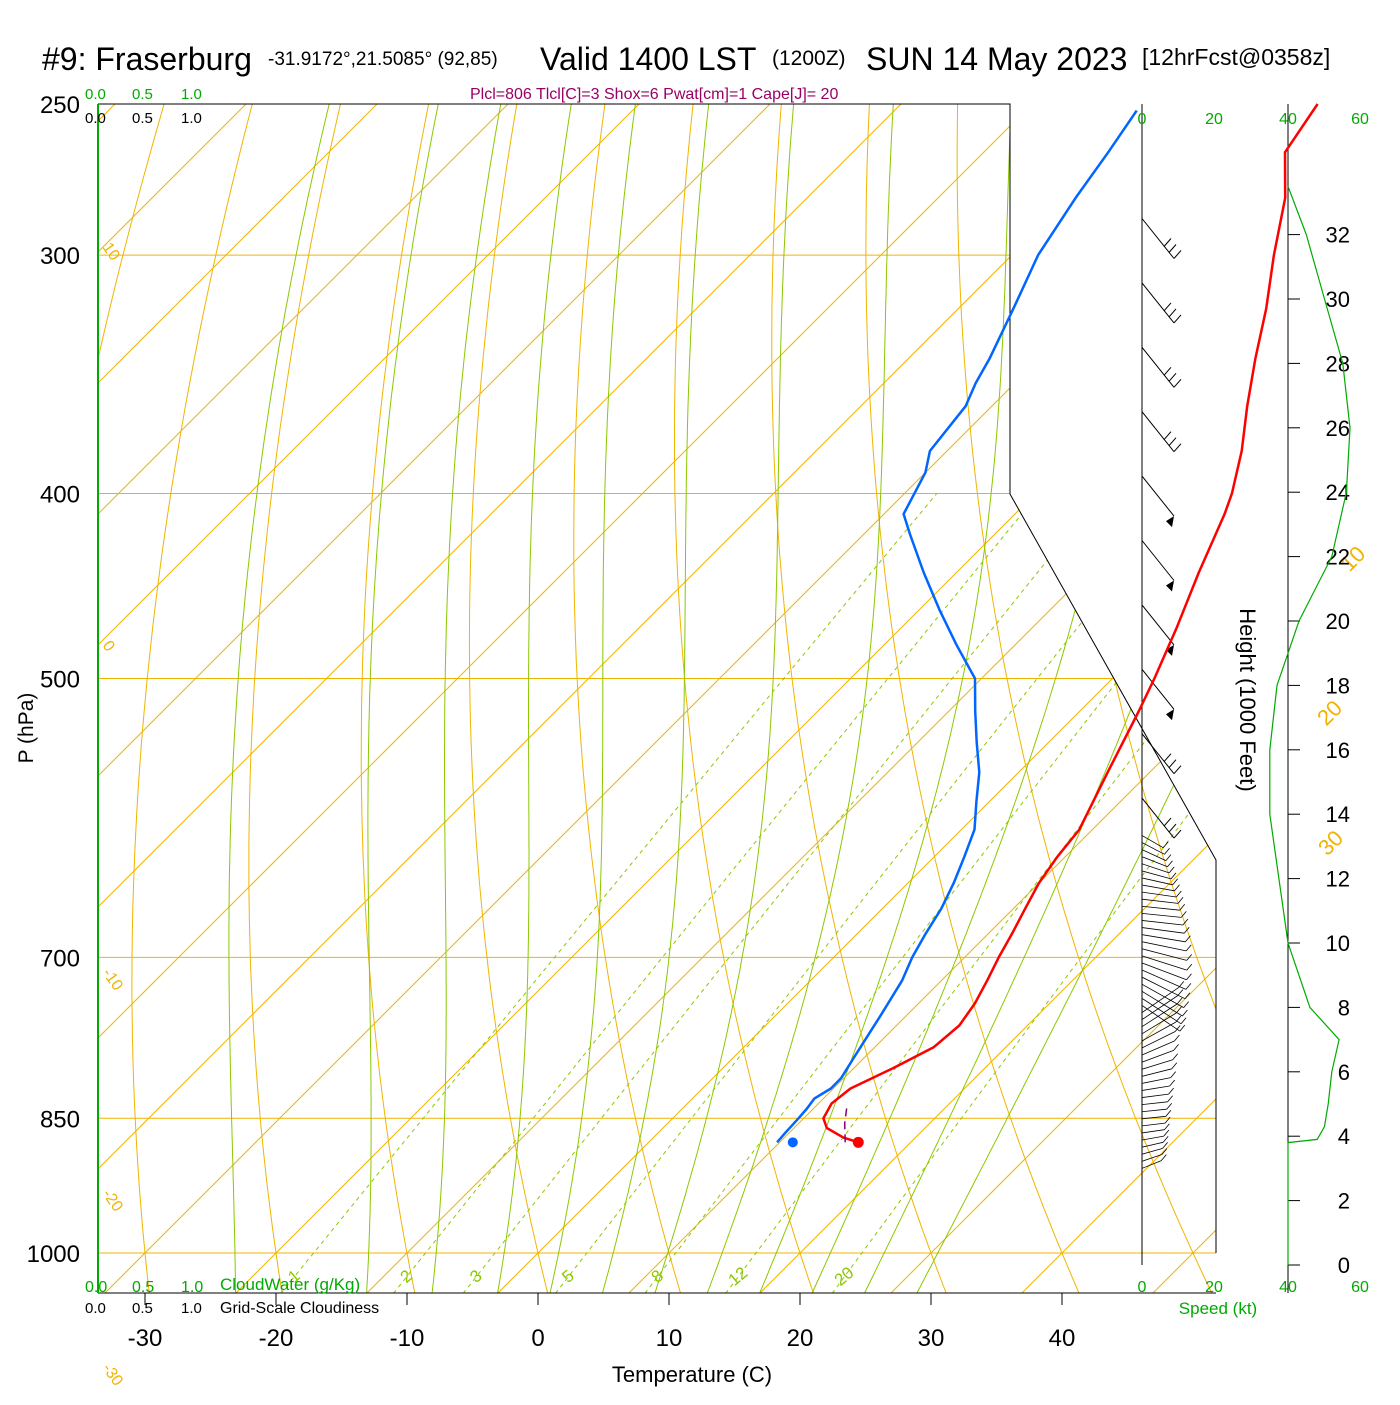 The height and width of the screenshot is (1405, 1400). Describe the element at coordinates (145, 1338) in the screenshot. I see `x-tick-label: -30` at that location.